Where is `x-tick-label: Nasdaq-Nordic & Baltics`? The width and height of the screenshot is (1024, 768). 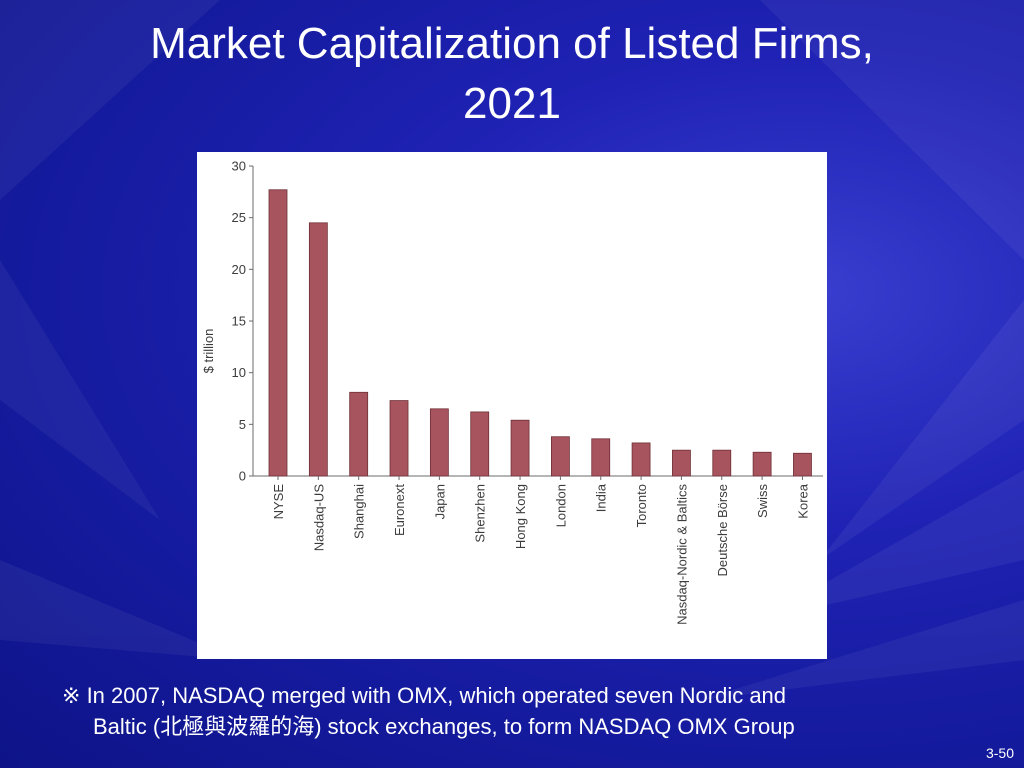
x-tick-label: Nasdaq-Nordic & Baltics is located at coordinates (681, 554).